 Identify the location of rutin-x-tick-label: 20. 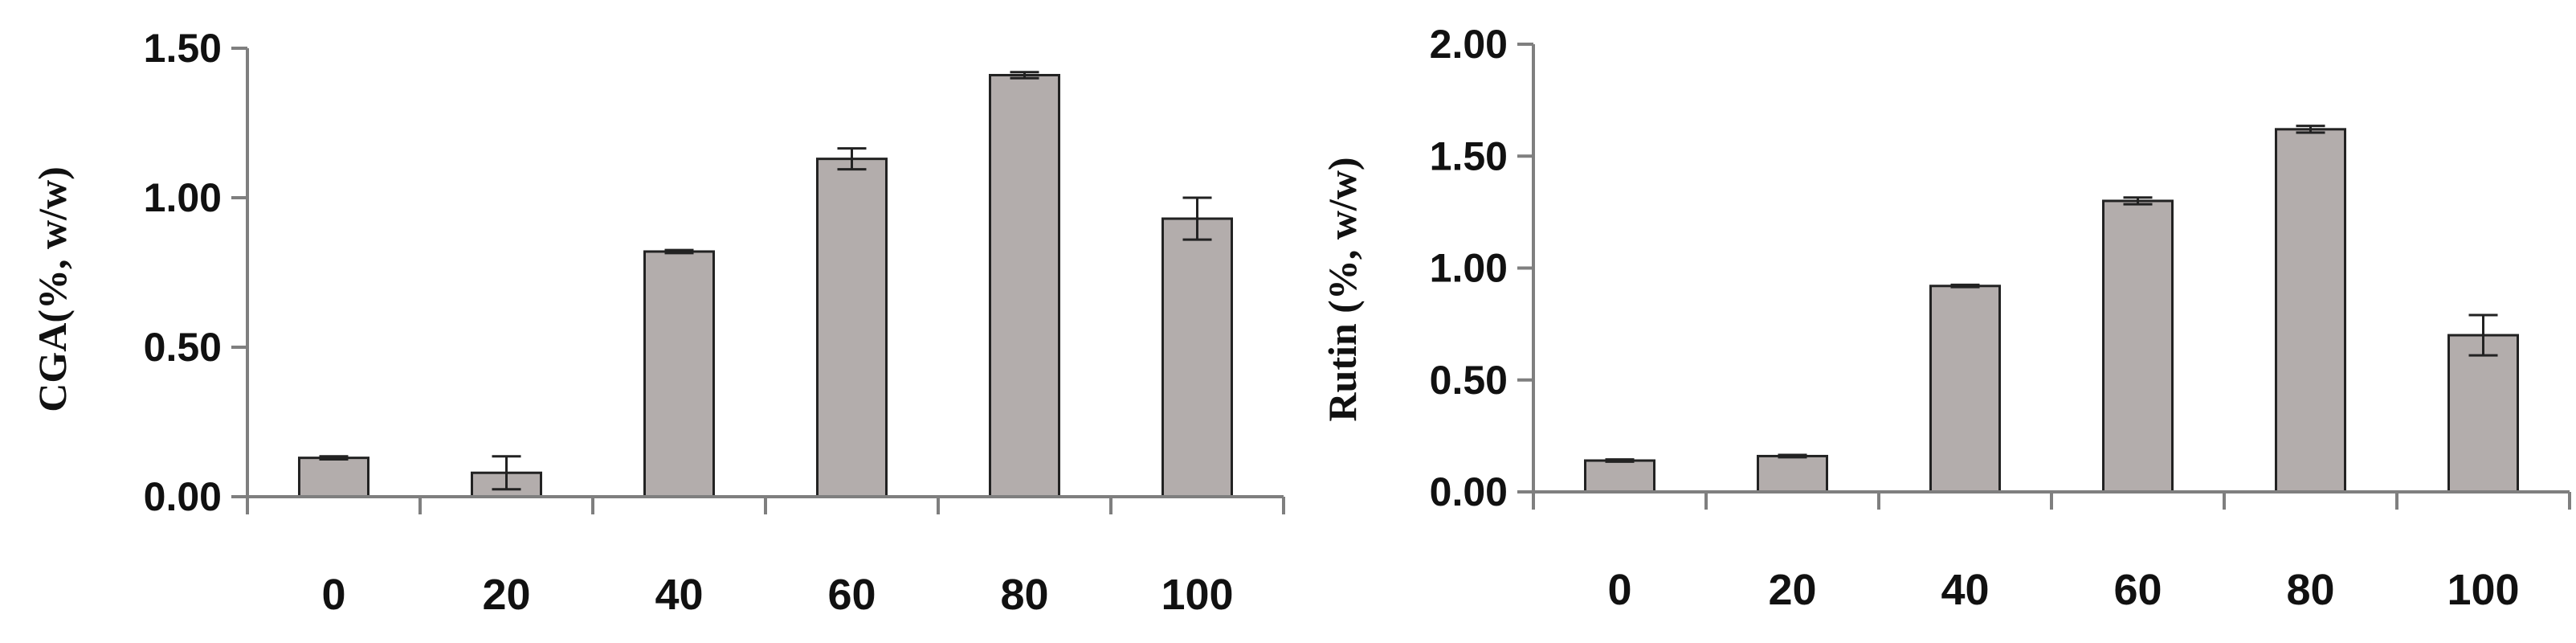
(1792, 590).